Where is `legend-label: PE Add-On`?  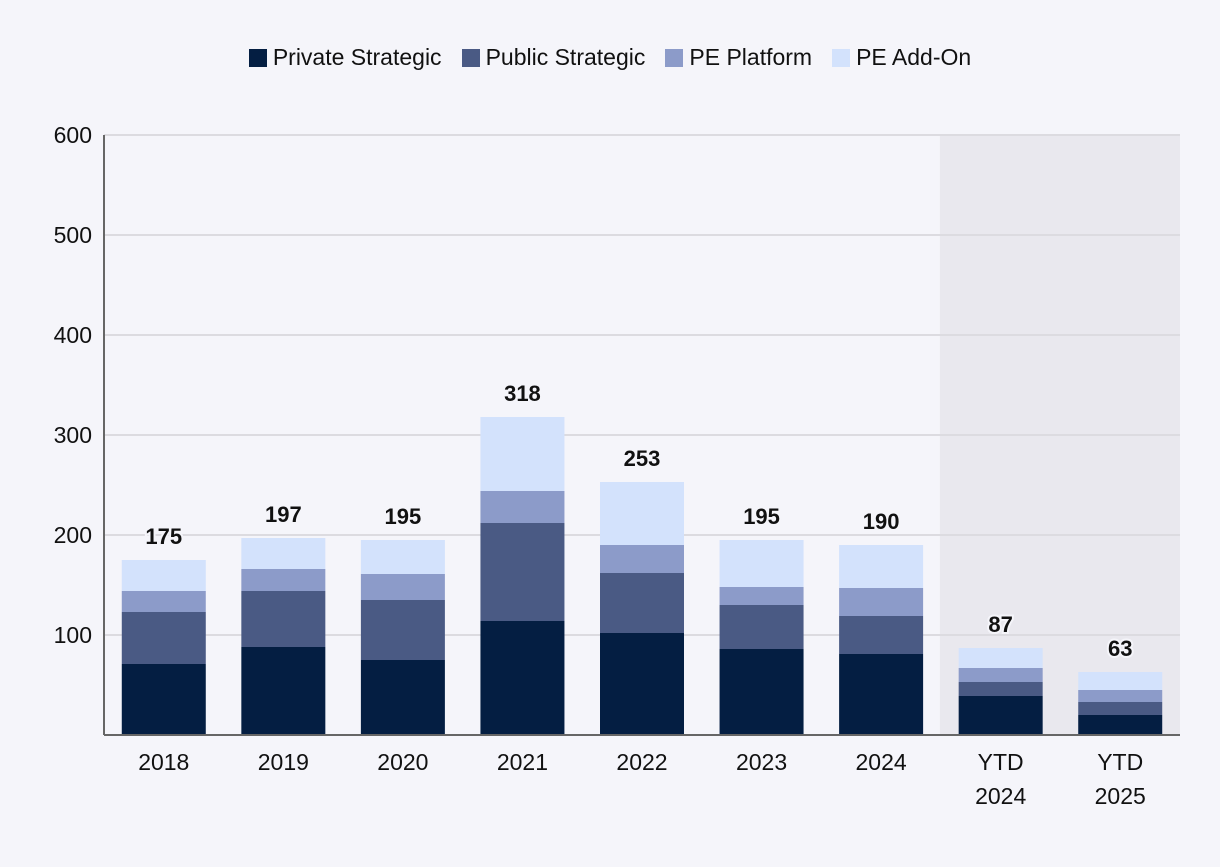 legend-label: PE Add-On is located at coordinates (914, 57).